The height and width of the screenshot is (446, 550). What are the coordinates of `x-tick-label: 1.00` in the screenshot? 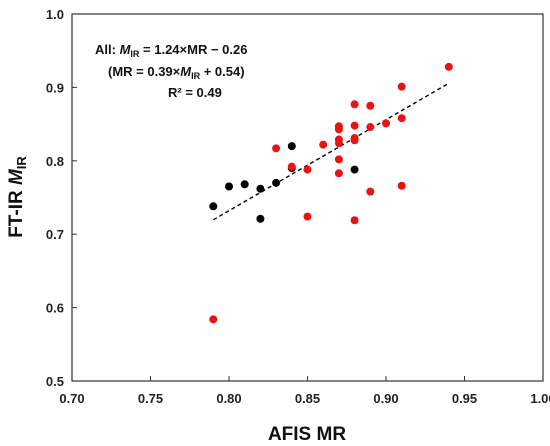 It's located at (540, 398).